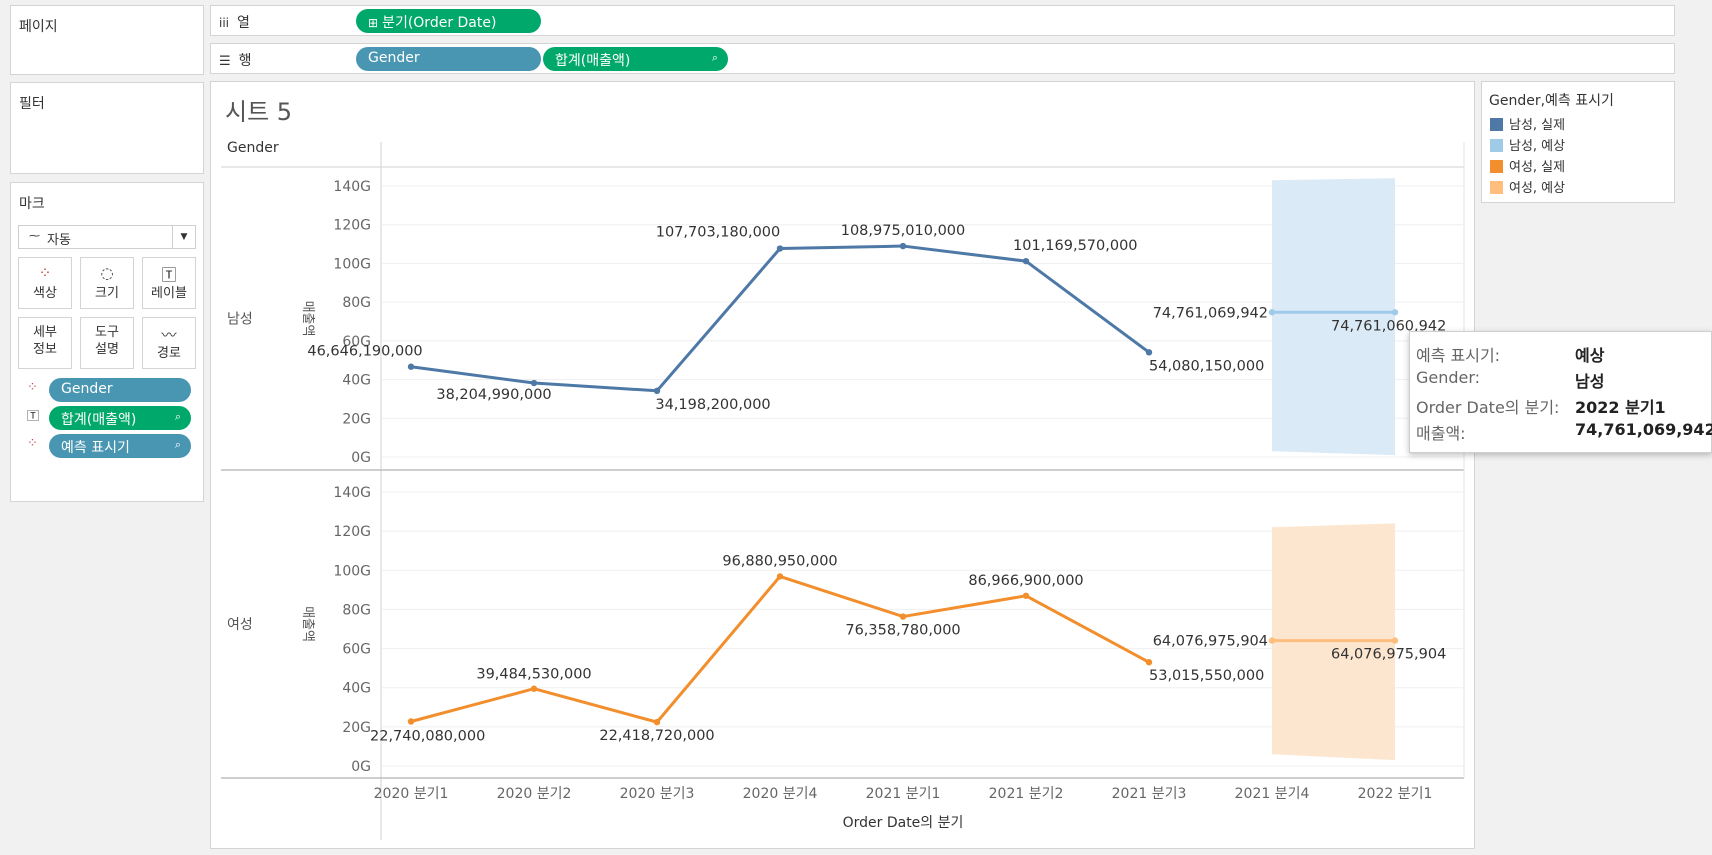 The height and width of the screenshot is (855, 1712). I want to click on data-label: 107,703,180,000, so click(718, 233).